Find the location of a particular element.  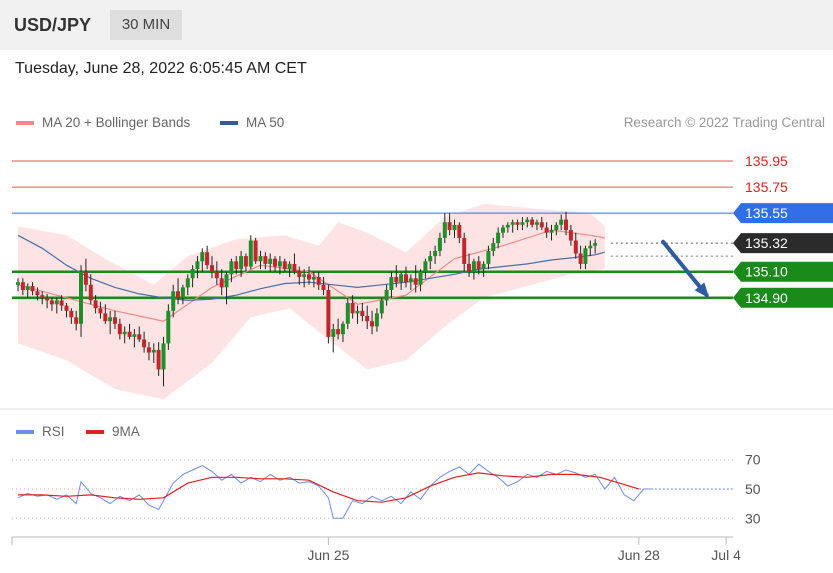

legend-ma50-label: MA 50 is located at coordinates (265, 122).